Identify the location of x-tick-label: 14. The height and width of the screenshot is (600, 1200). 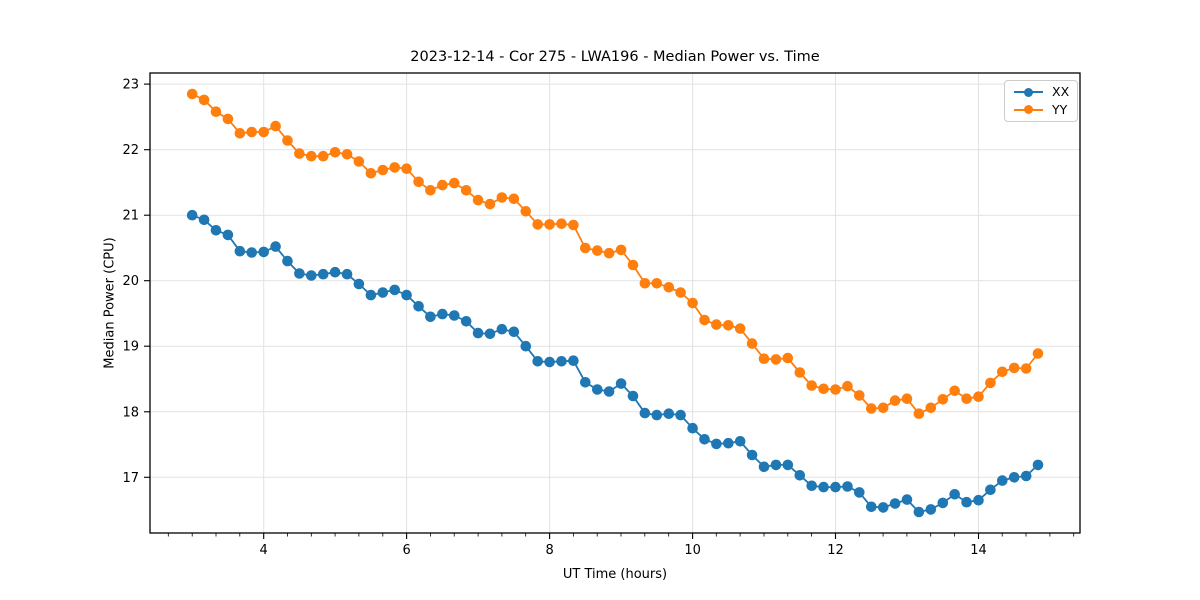
(978, 550).